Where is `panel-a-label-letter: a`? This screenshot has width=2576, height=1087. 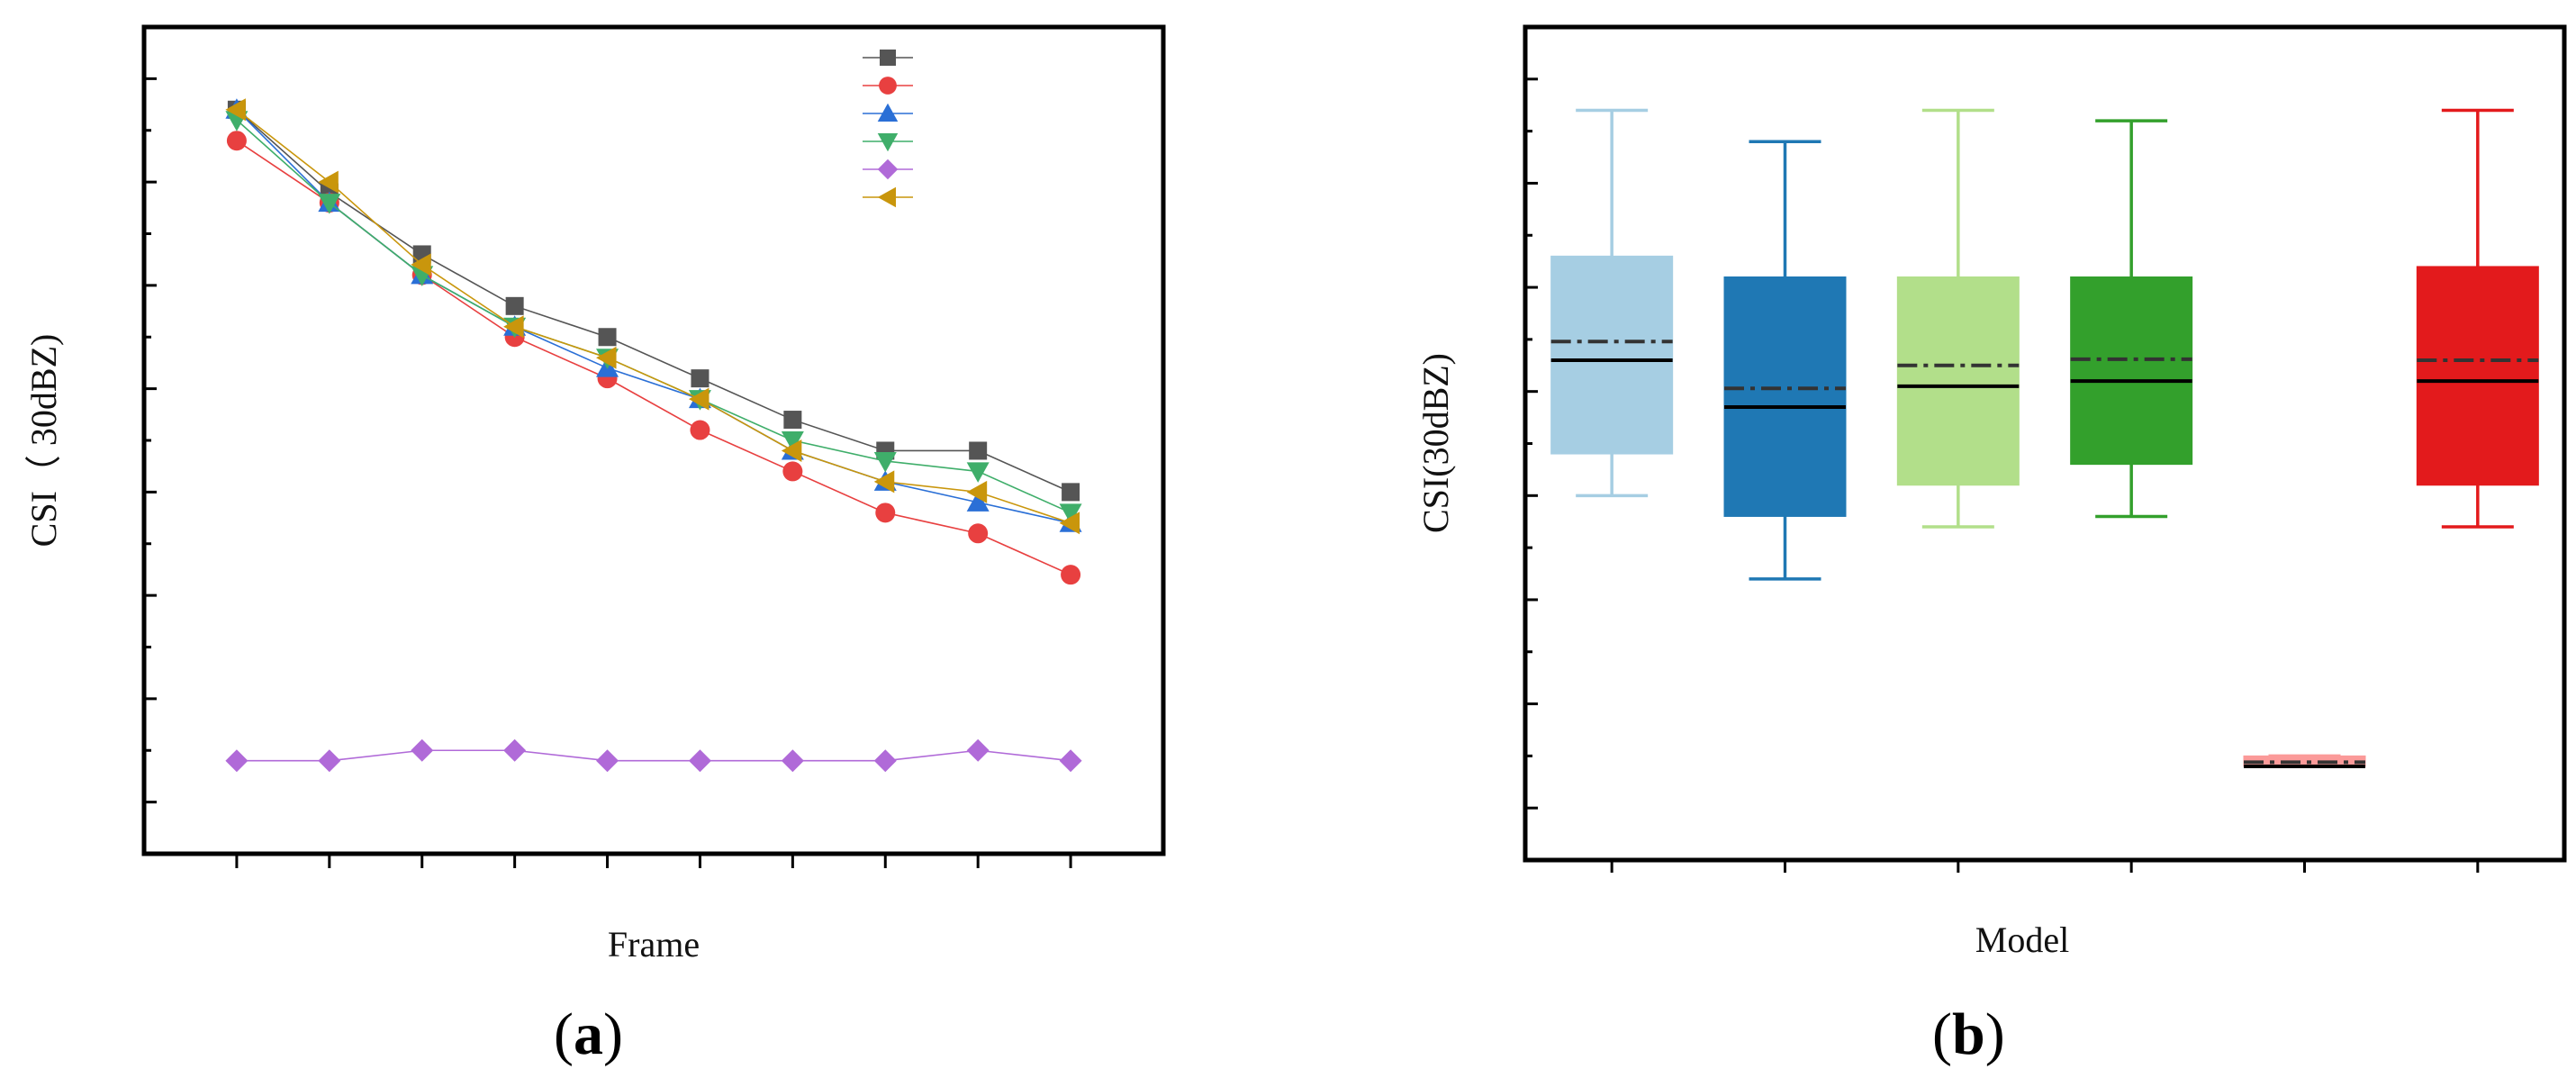 panel-a-label-letter: a is located at coordinates (588, 1034).